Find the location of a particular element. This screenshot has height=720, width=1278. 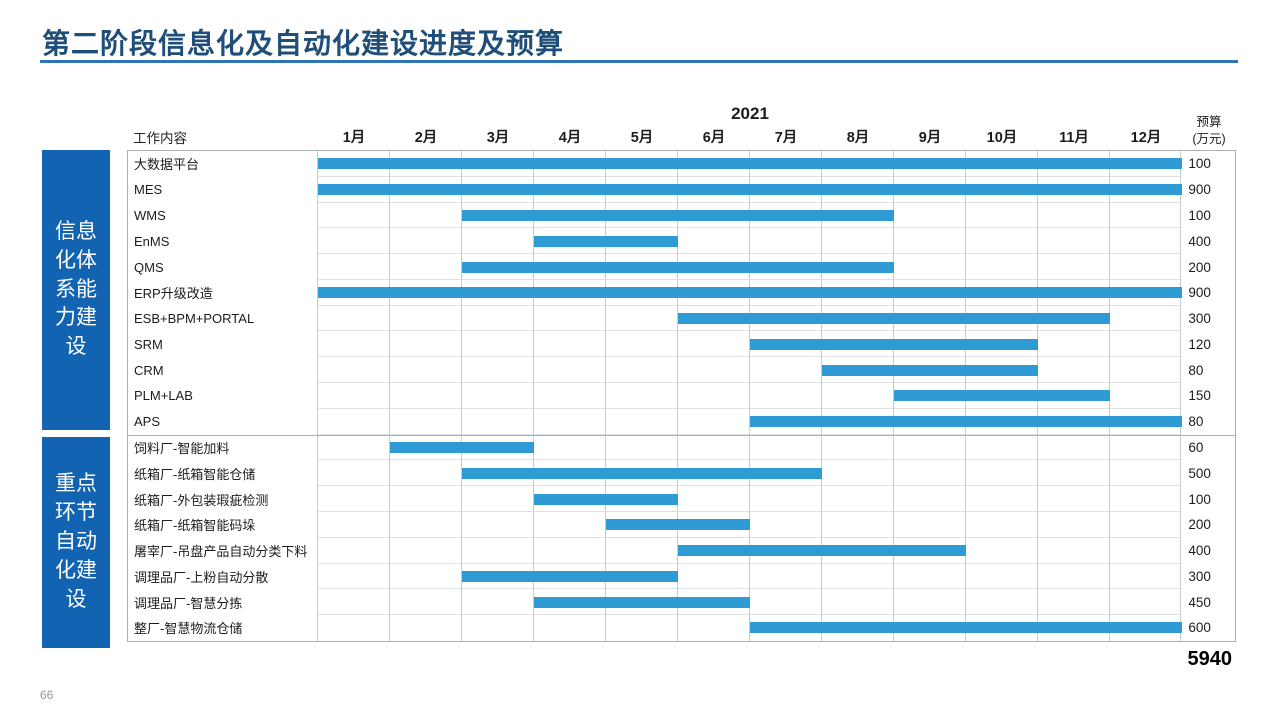

page-title: 第二阶段信息化及自动化建设进度及预算 is located at coordinates (303, 43).